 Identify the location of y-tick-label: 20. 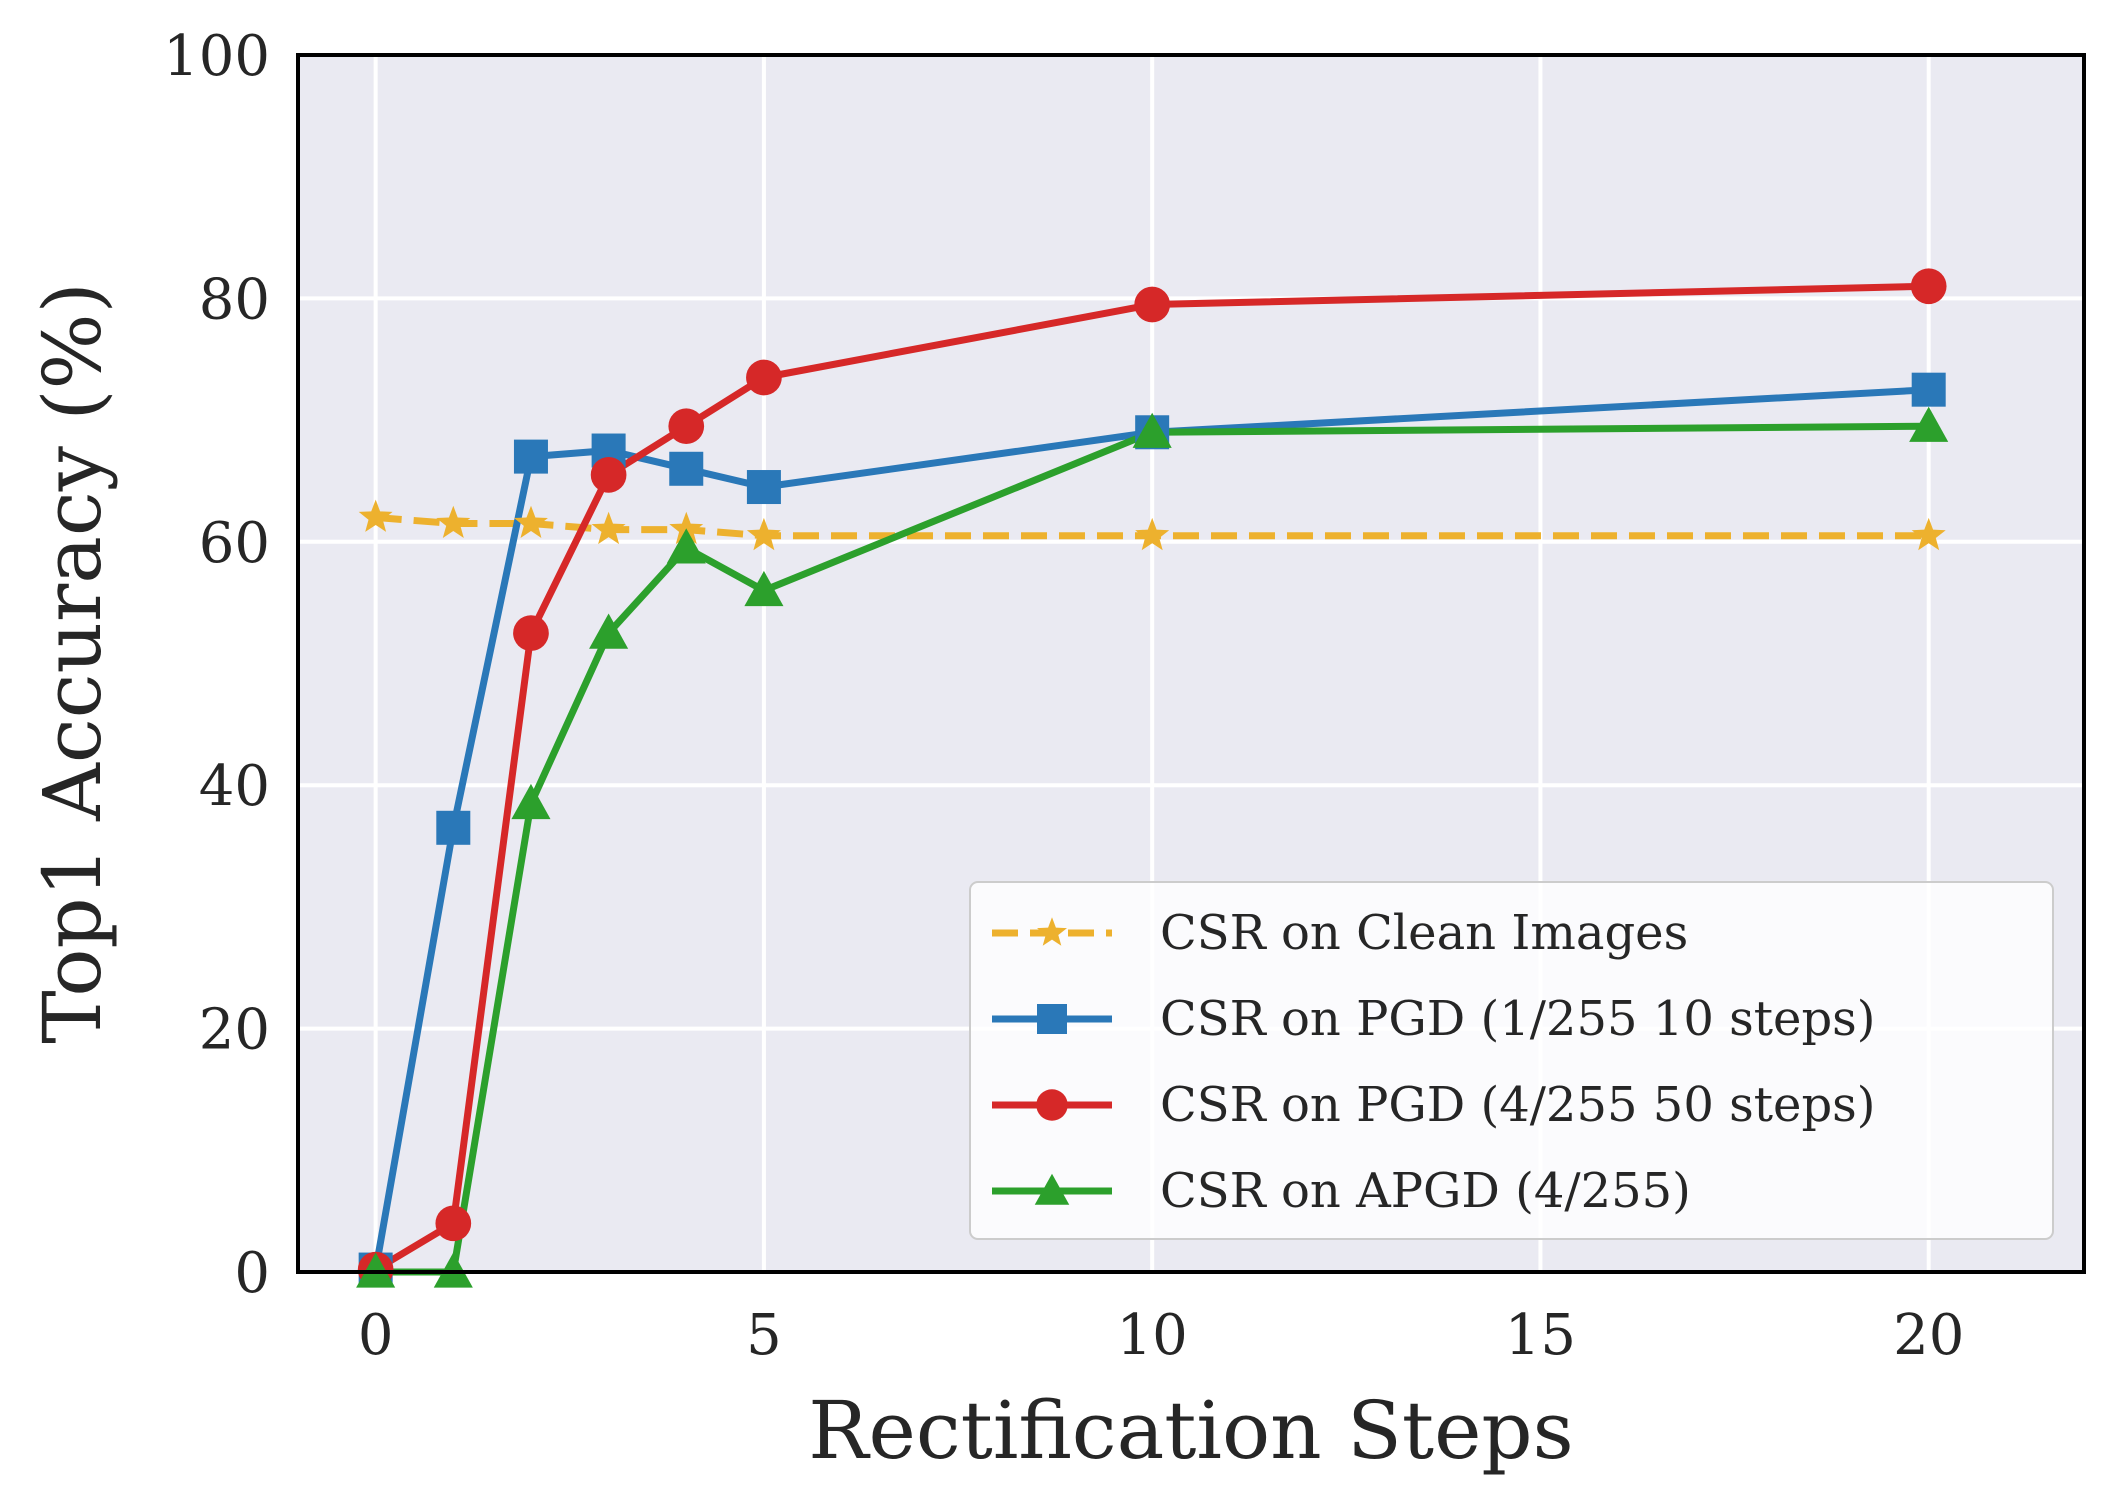
(234, 1030).